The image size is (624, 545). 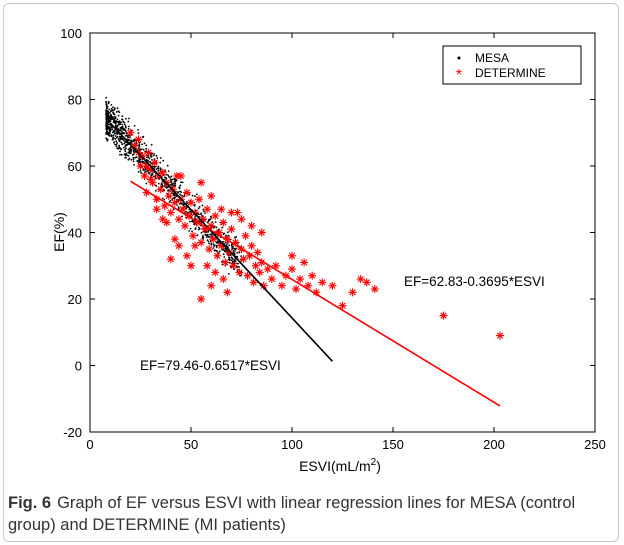 What do you see at coordinates (459, 58) in the screenshot?
I see `legend-marker-mesa` at bounding box center [459, 58].